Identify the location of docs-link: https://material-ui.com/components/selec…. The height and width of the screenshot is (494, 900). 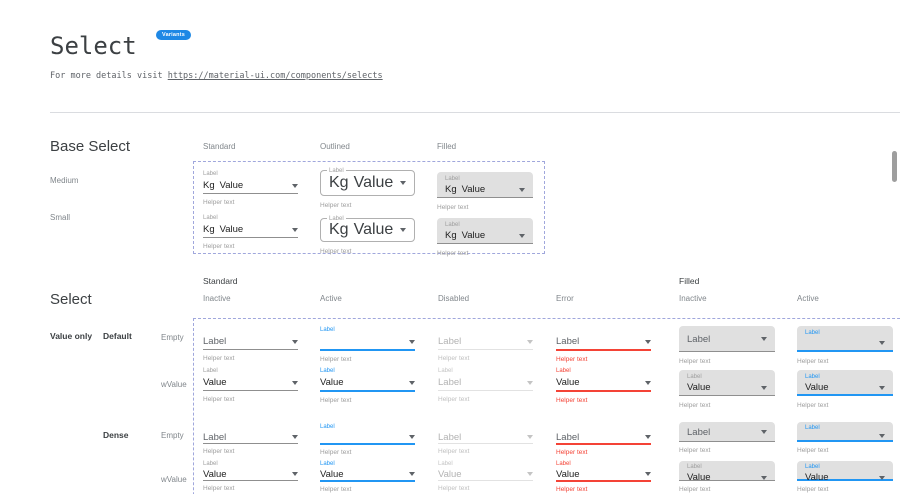
(275, 76).